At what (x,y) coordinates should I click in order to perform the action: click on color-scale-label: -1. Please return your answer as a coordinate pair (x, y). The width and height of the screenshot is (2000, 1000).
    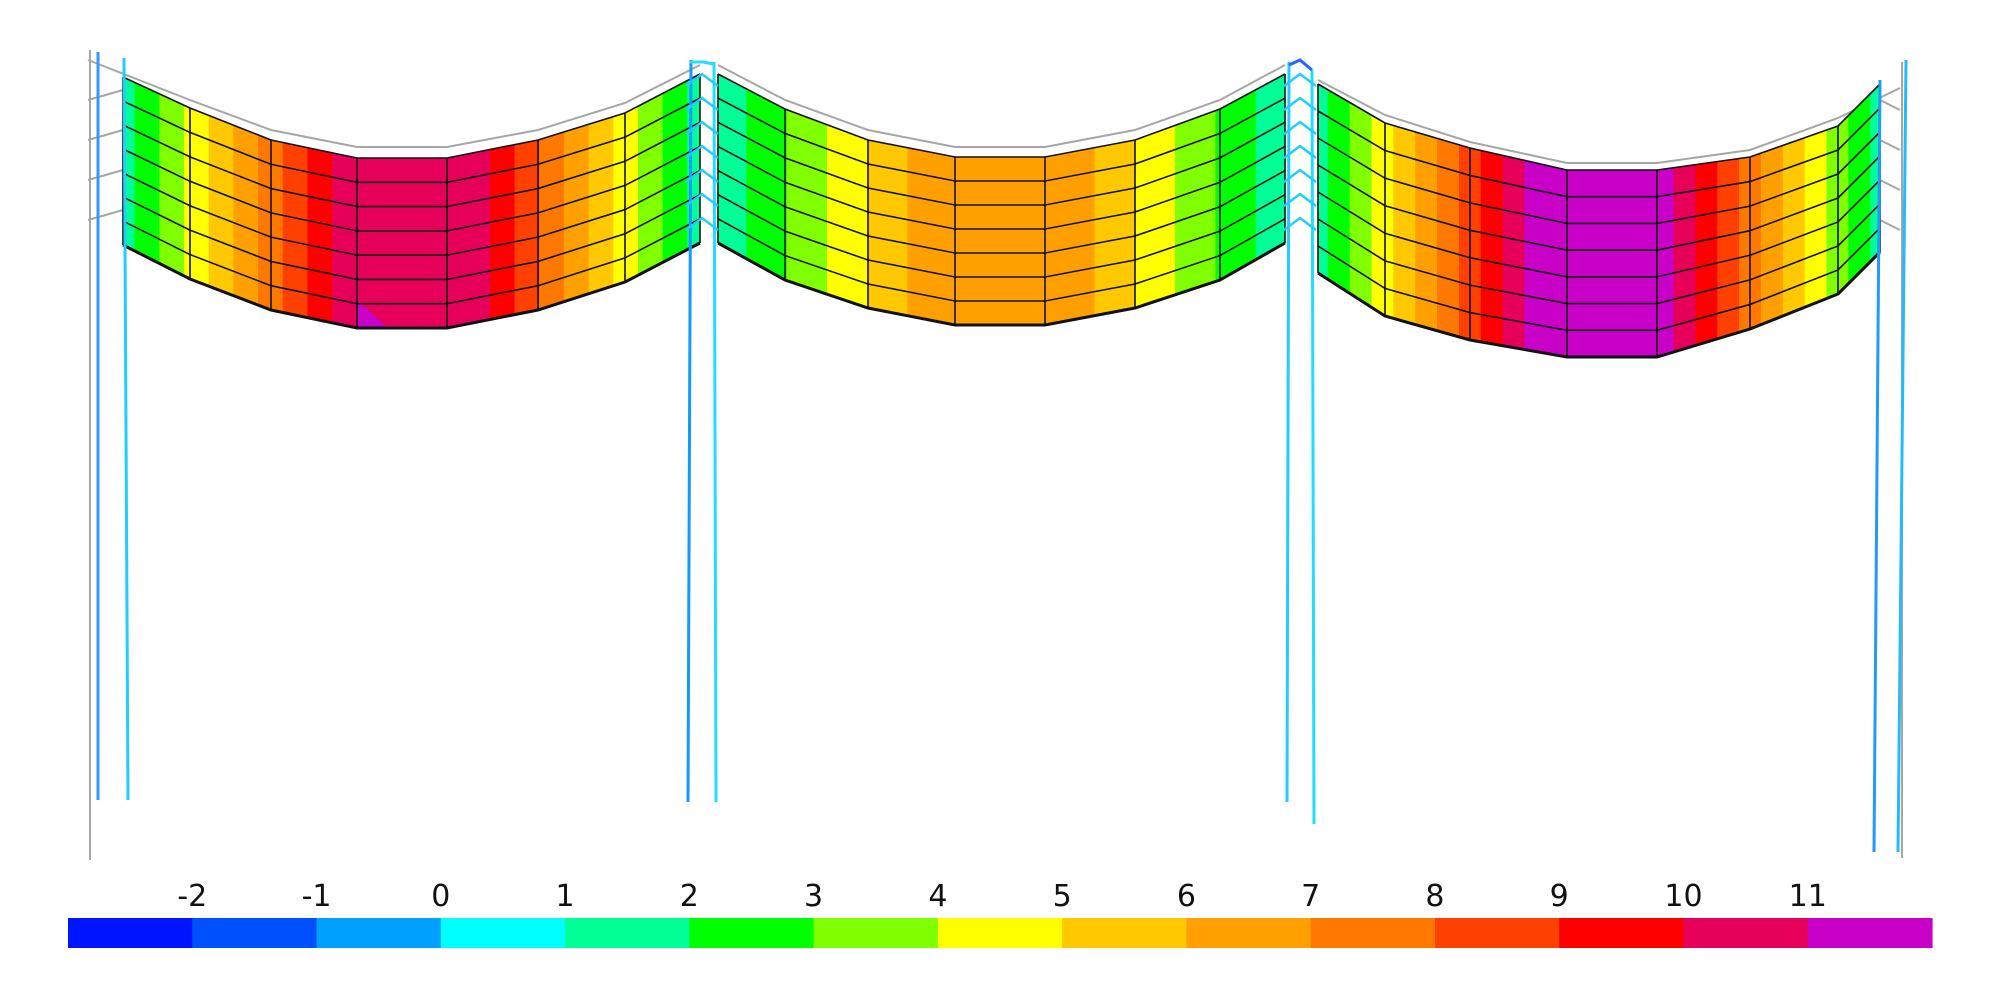
    Looking at the image, I should click on (317, 896).